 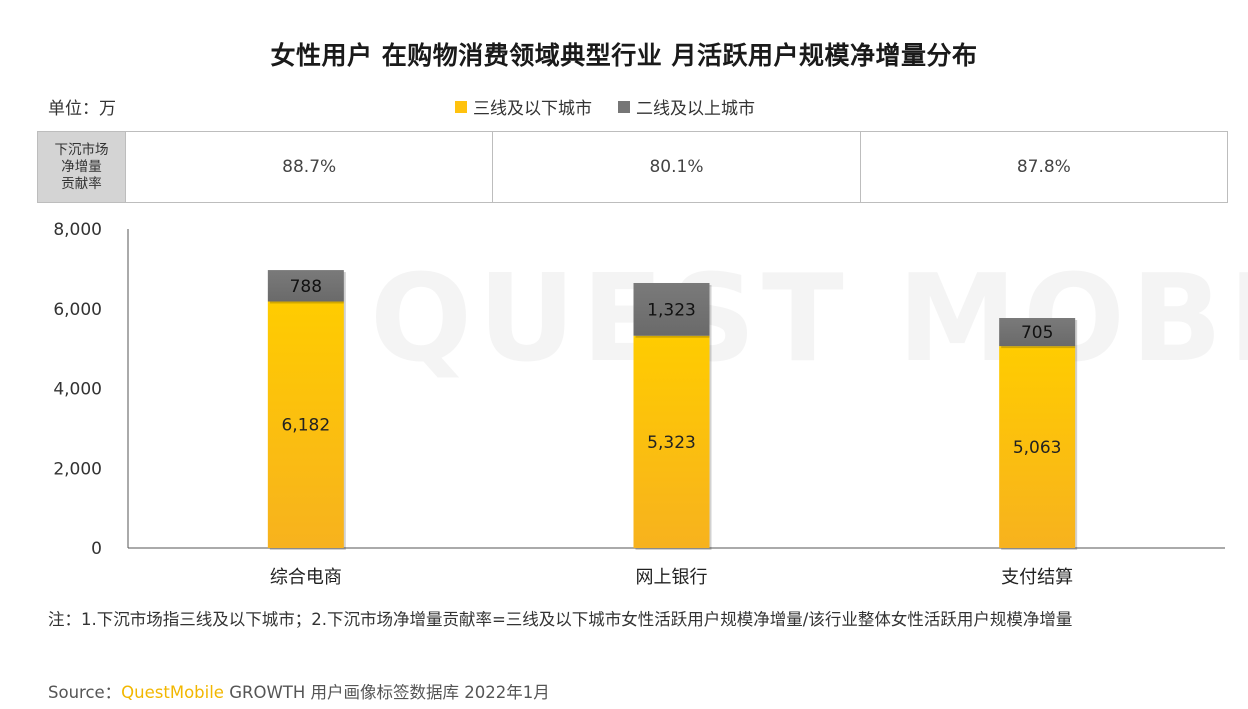 What do you see at coordinates (77, 390) in the screenshot?
I see `y-tick-label: 4,000` at bounding box center [77, 390].